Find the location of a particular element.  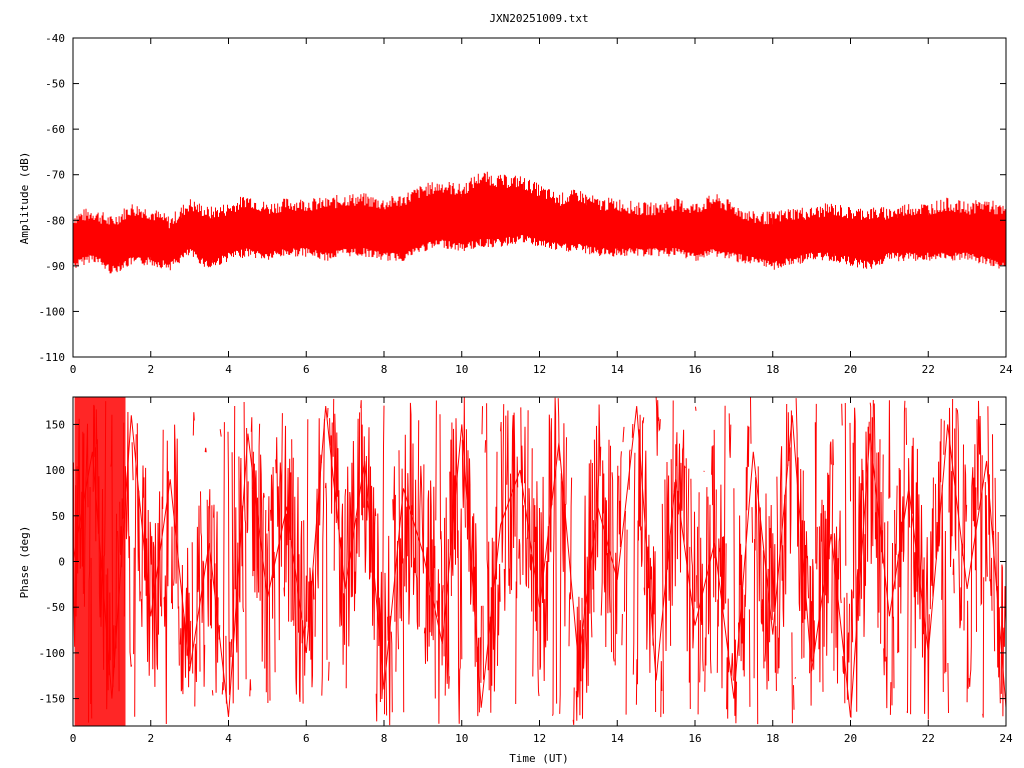

phase-x-tick-label: 16 is located at coordinates (694, 738).